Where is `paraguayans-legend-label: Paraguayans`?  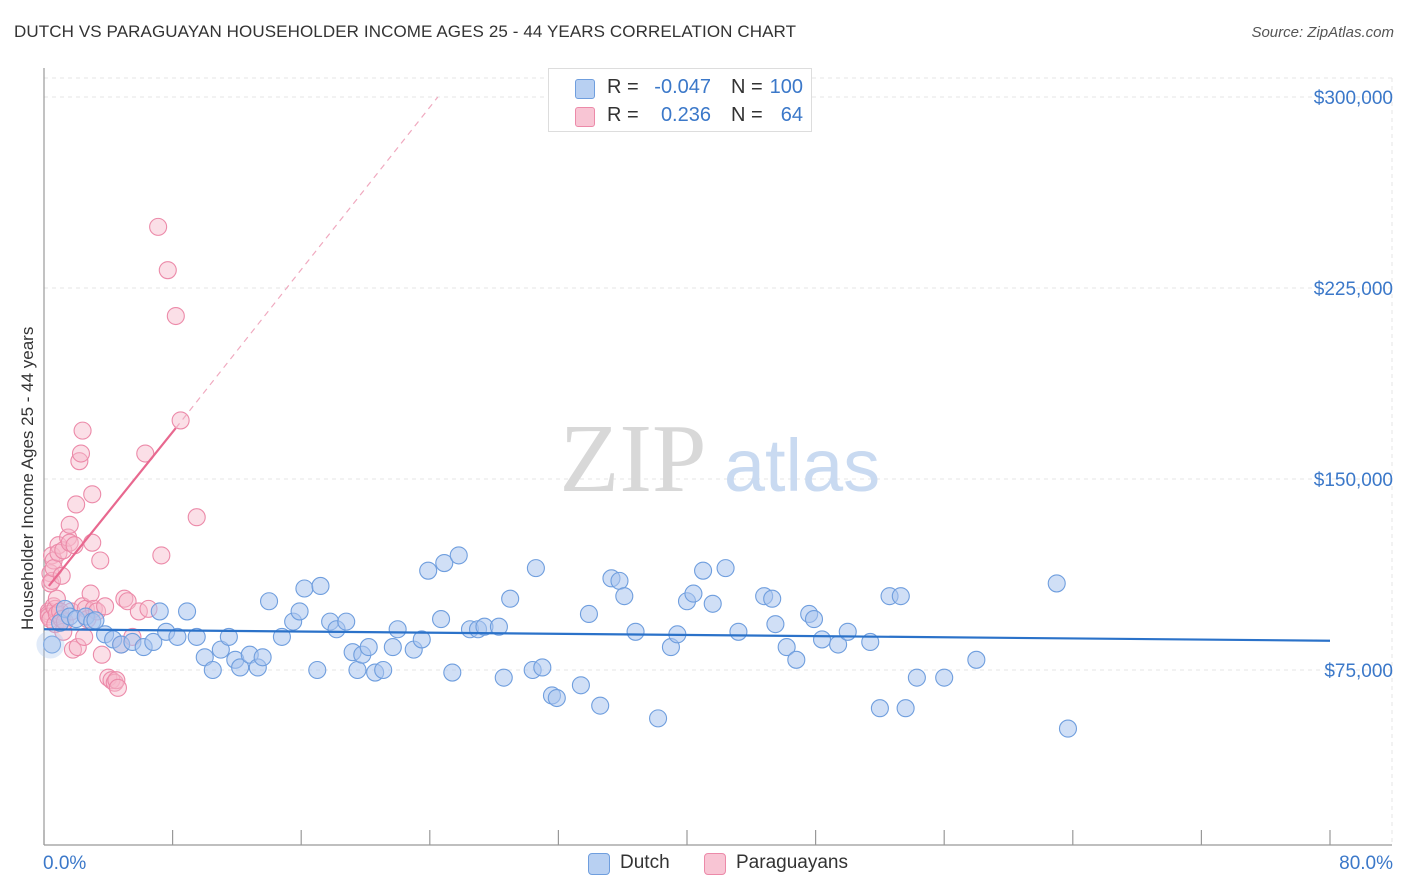 paraguayans-legend-label: Paraguayans is located at coordinates (792, 862).